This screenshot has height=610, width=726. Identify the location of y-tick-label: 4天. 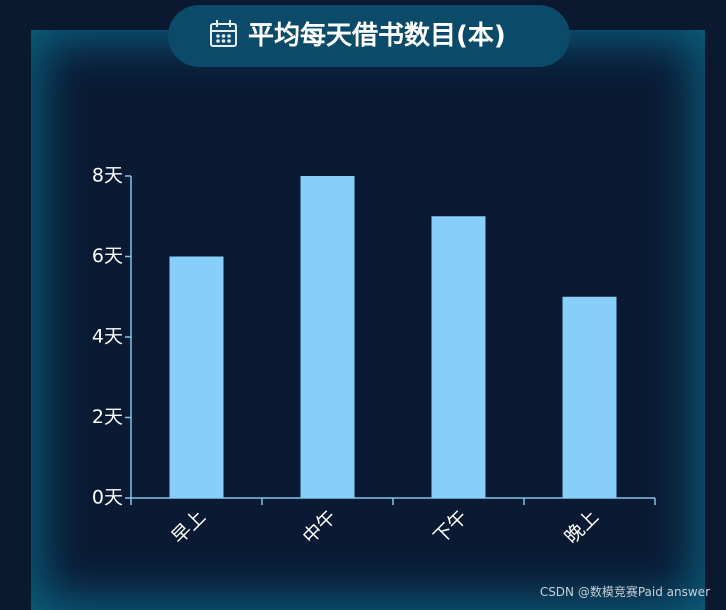
(107, 337).